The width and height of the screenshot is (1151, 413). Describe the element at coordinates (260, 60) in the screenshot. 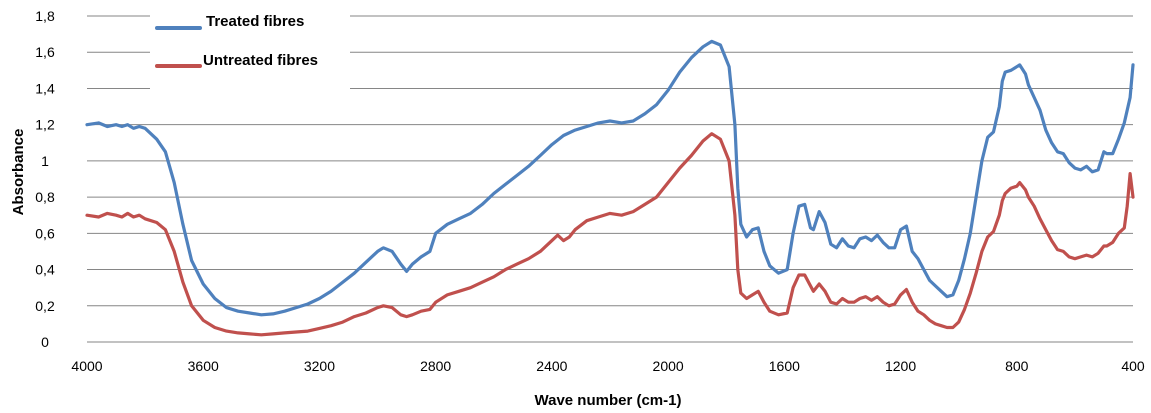

I see `legend-label-untreated: Untreated fibres` at that location.